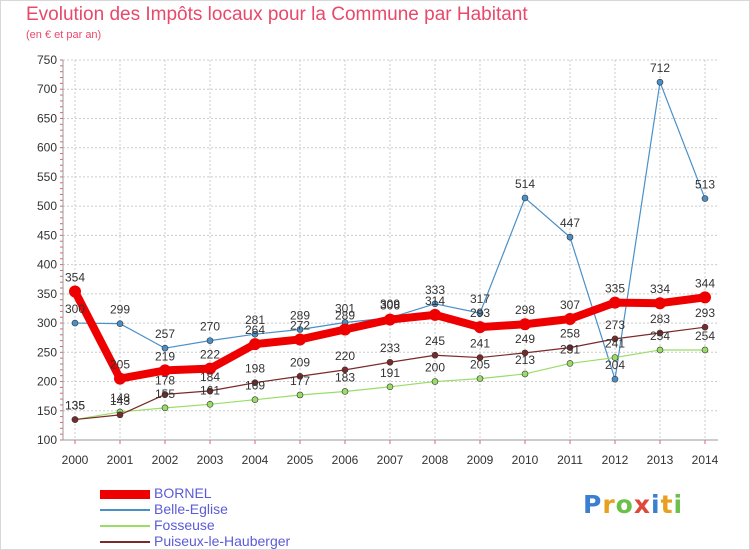 Image resolution: width=750 pixels, height=550 pixels. What do you see at coordinates (615, 344) in the screenshot?
I see `data-label-2: 241` at bounding box center [615, 344].